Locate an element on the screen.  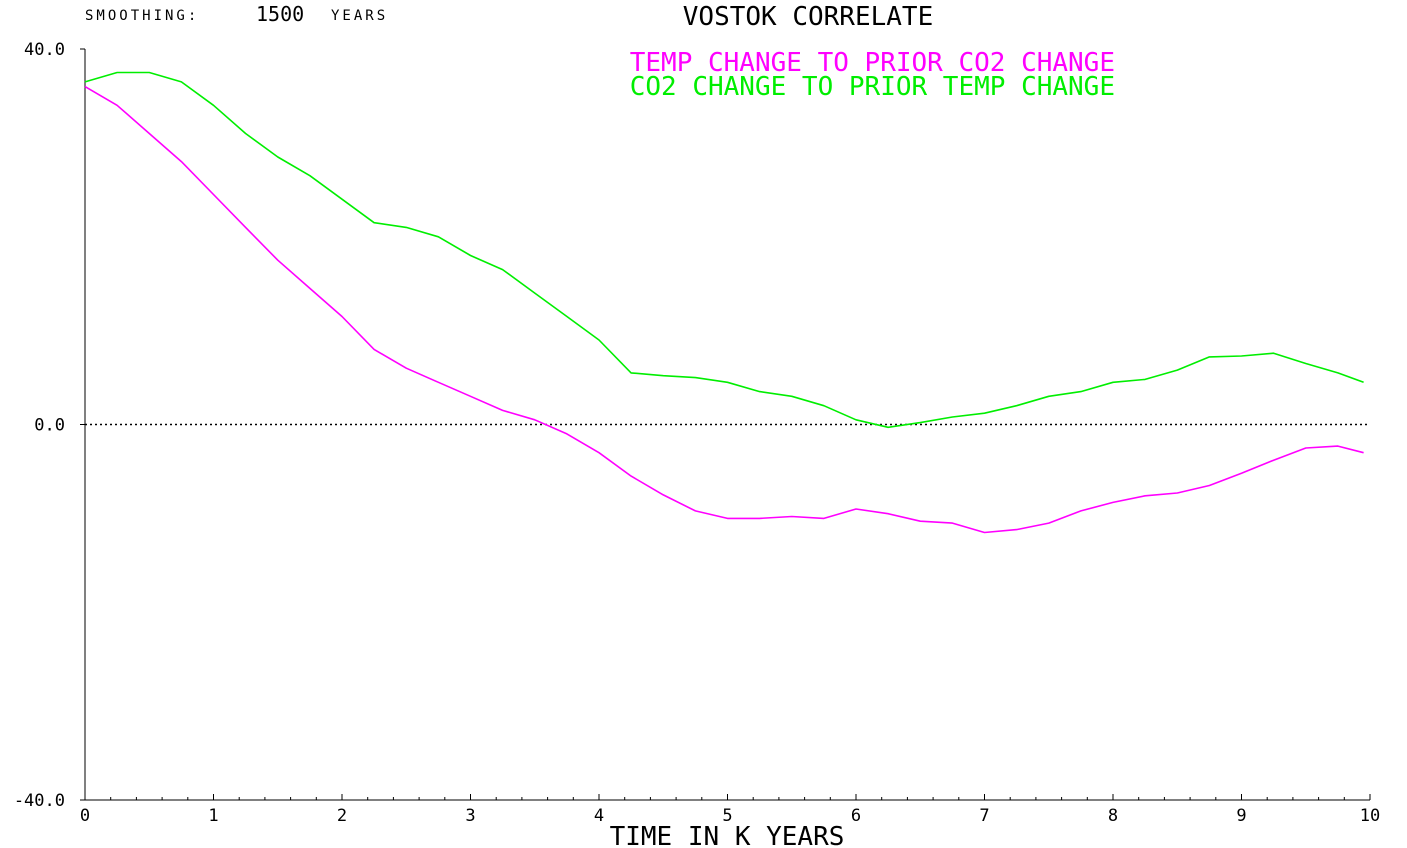
x-tick-label: 4 is located at coordinates (599, 816).